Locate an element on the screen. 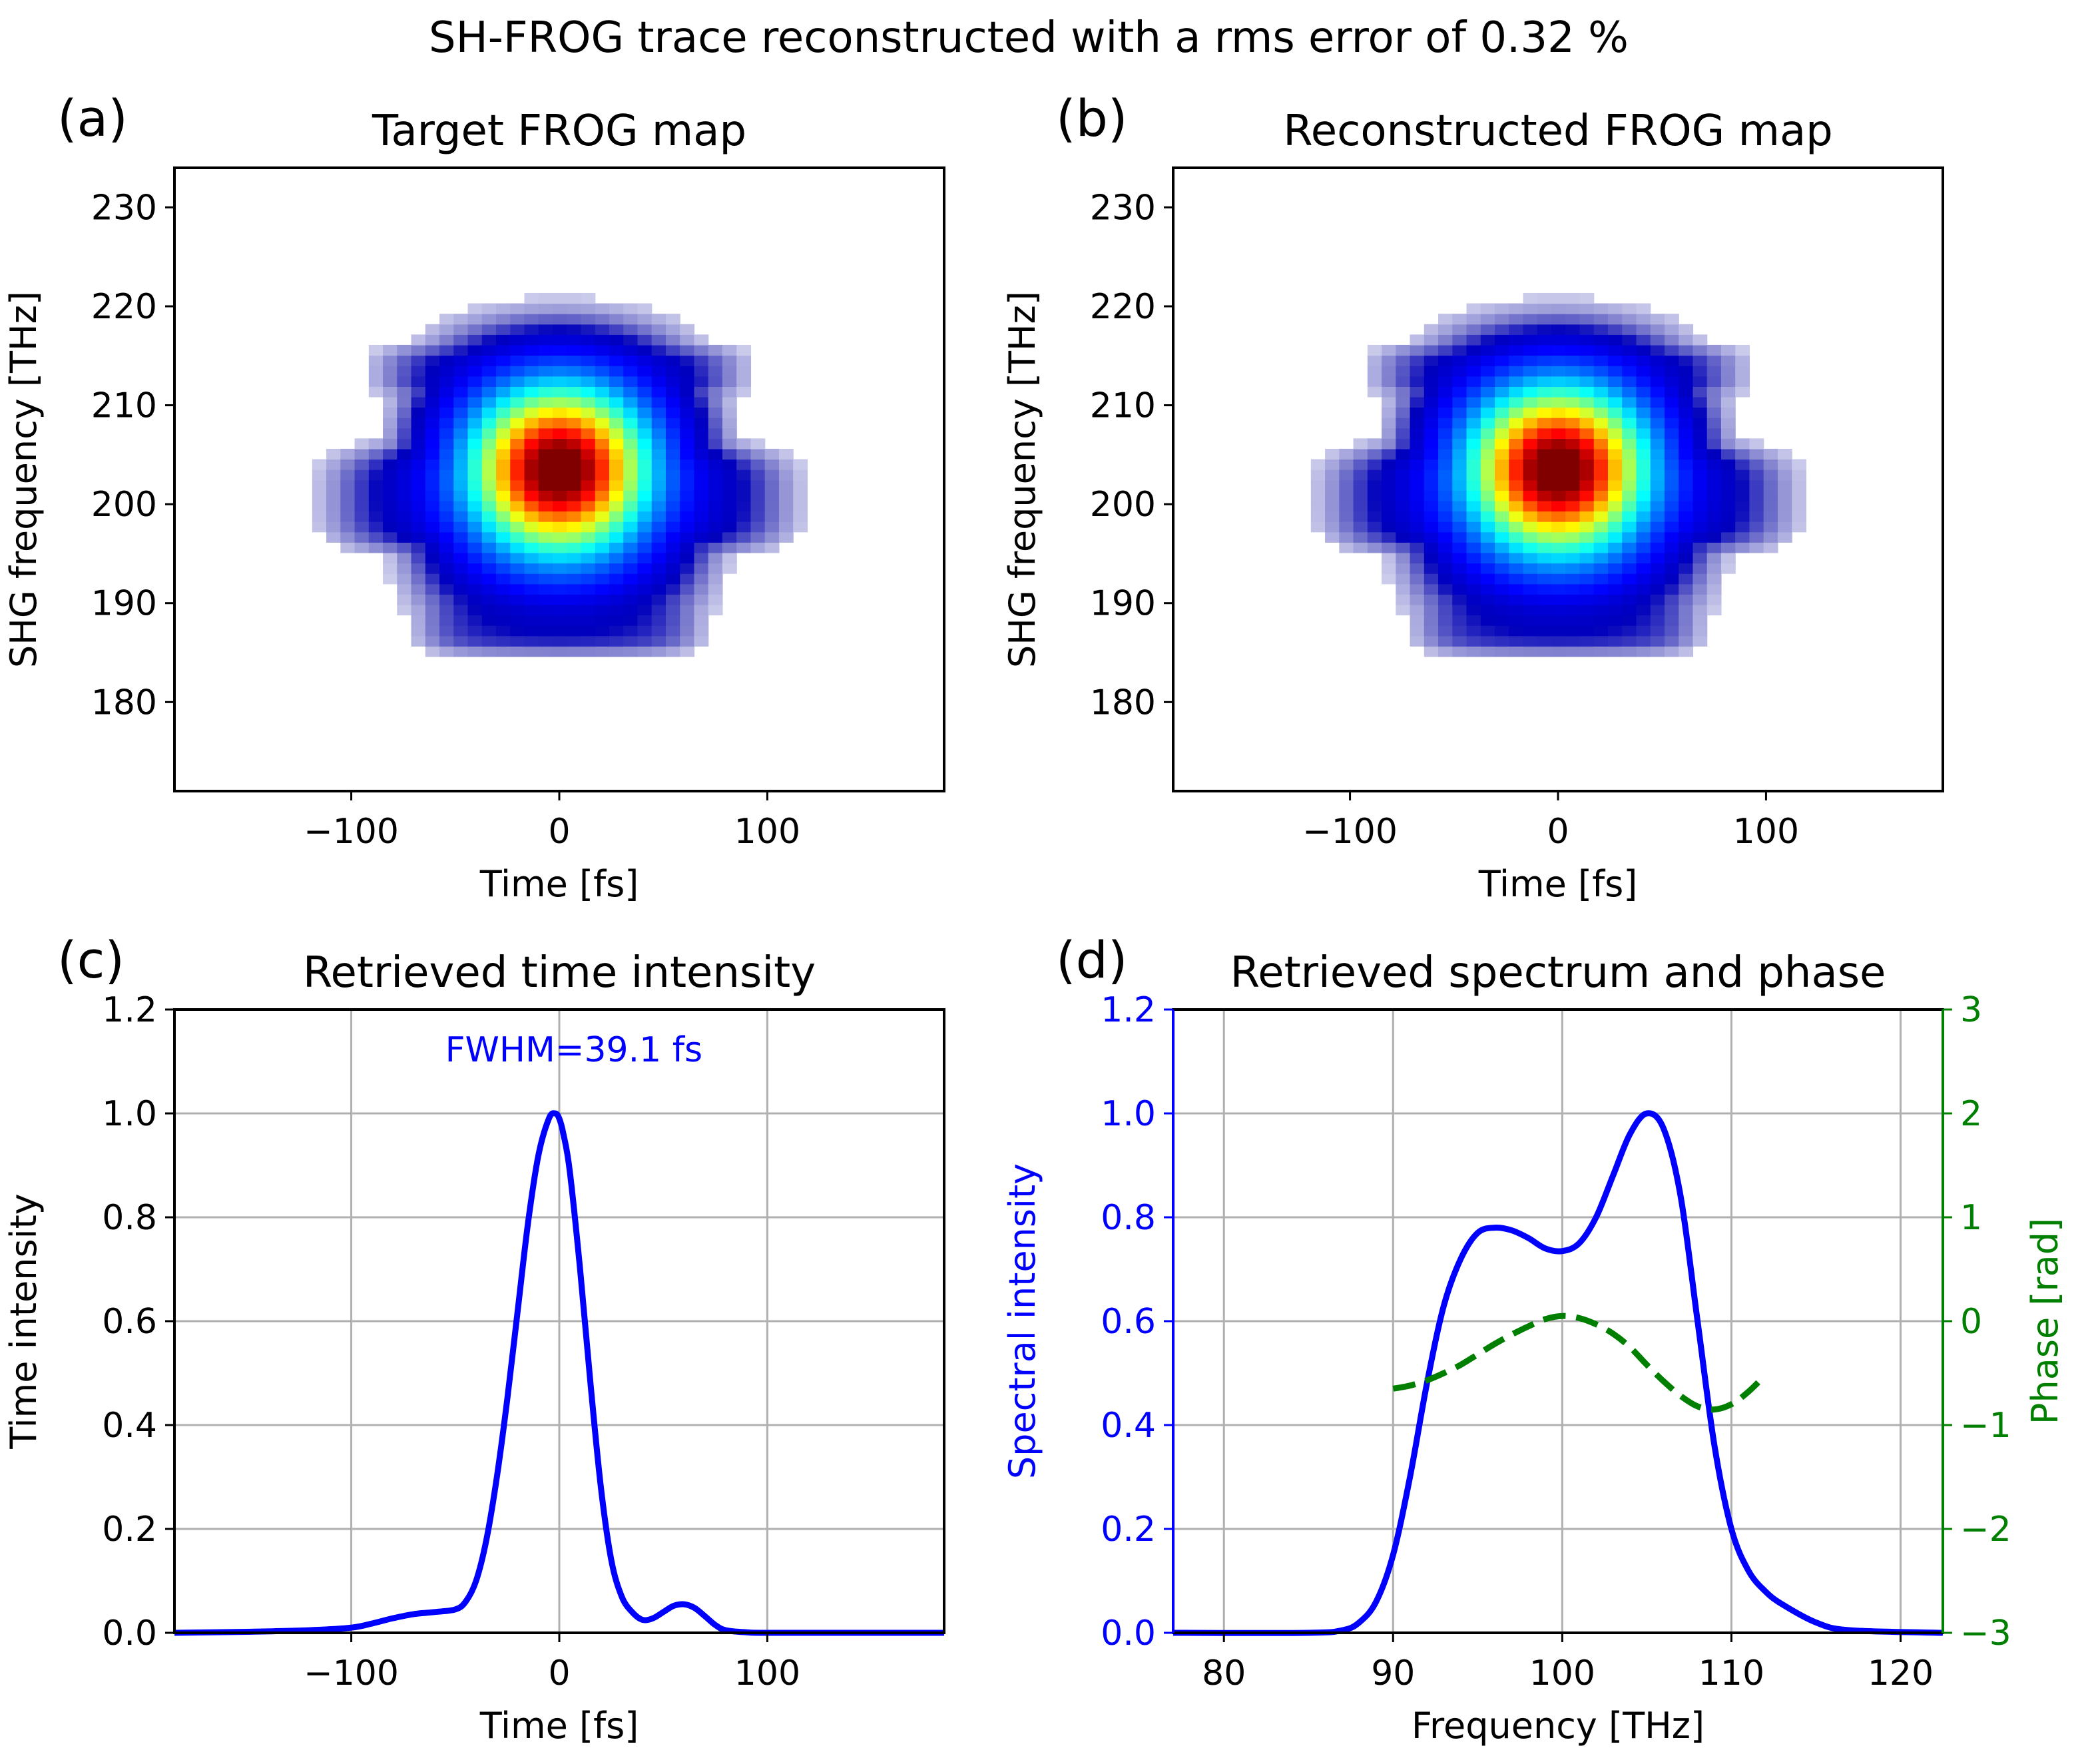  x-tick-label: 100 is located at coordinates (1766, 832).